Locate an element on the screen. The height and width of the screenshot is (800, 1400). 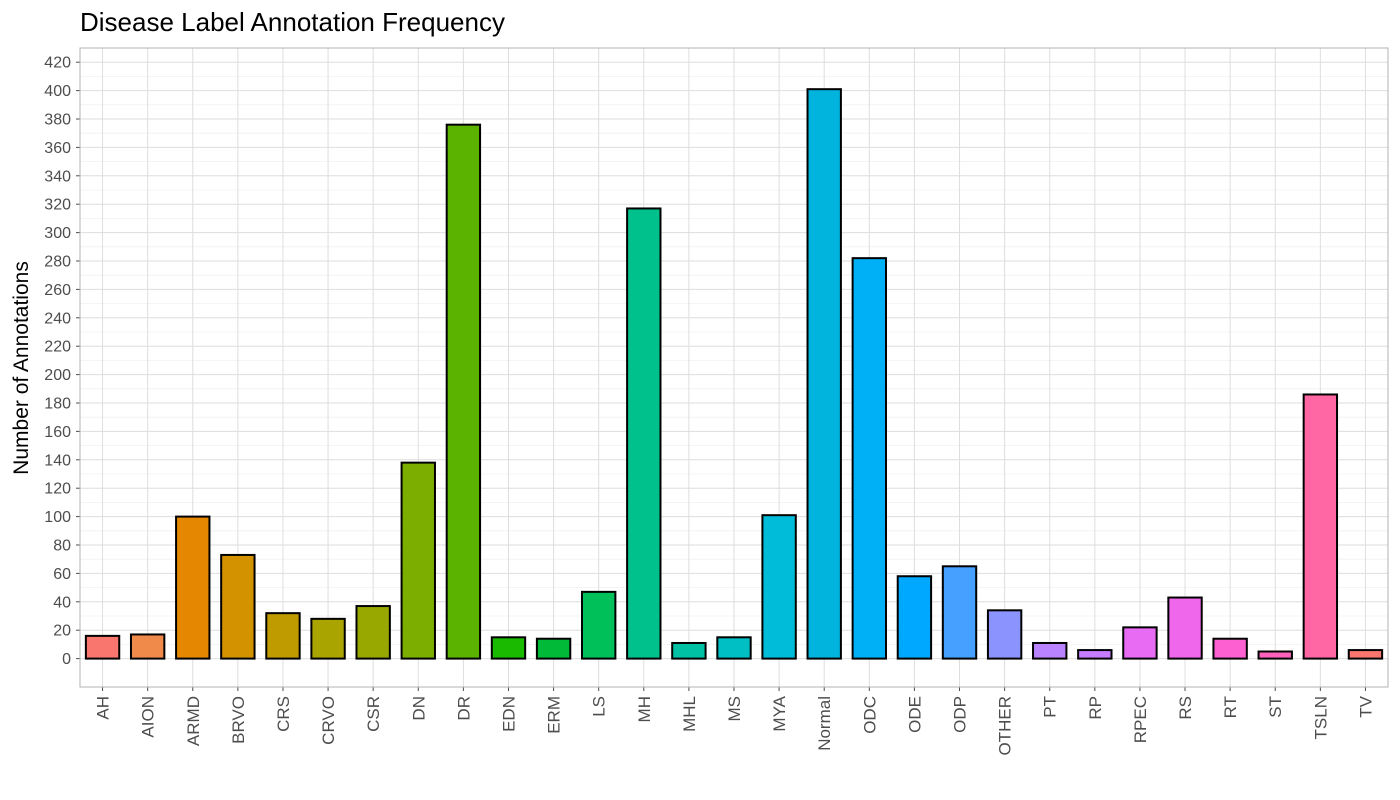
bar-tsln is located at coordinates (1320, 526).